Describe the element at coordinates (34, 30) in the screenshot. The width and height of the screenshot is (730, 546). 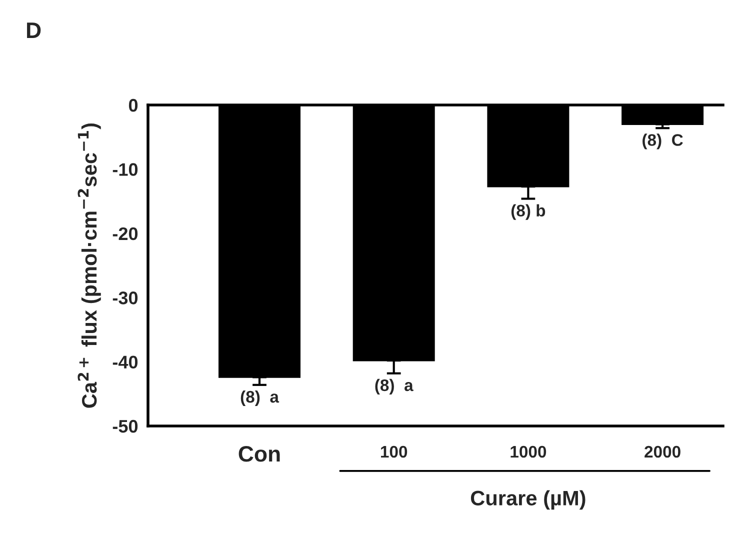
I see `chart-title: D` at that location.